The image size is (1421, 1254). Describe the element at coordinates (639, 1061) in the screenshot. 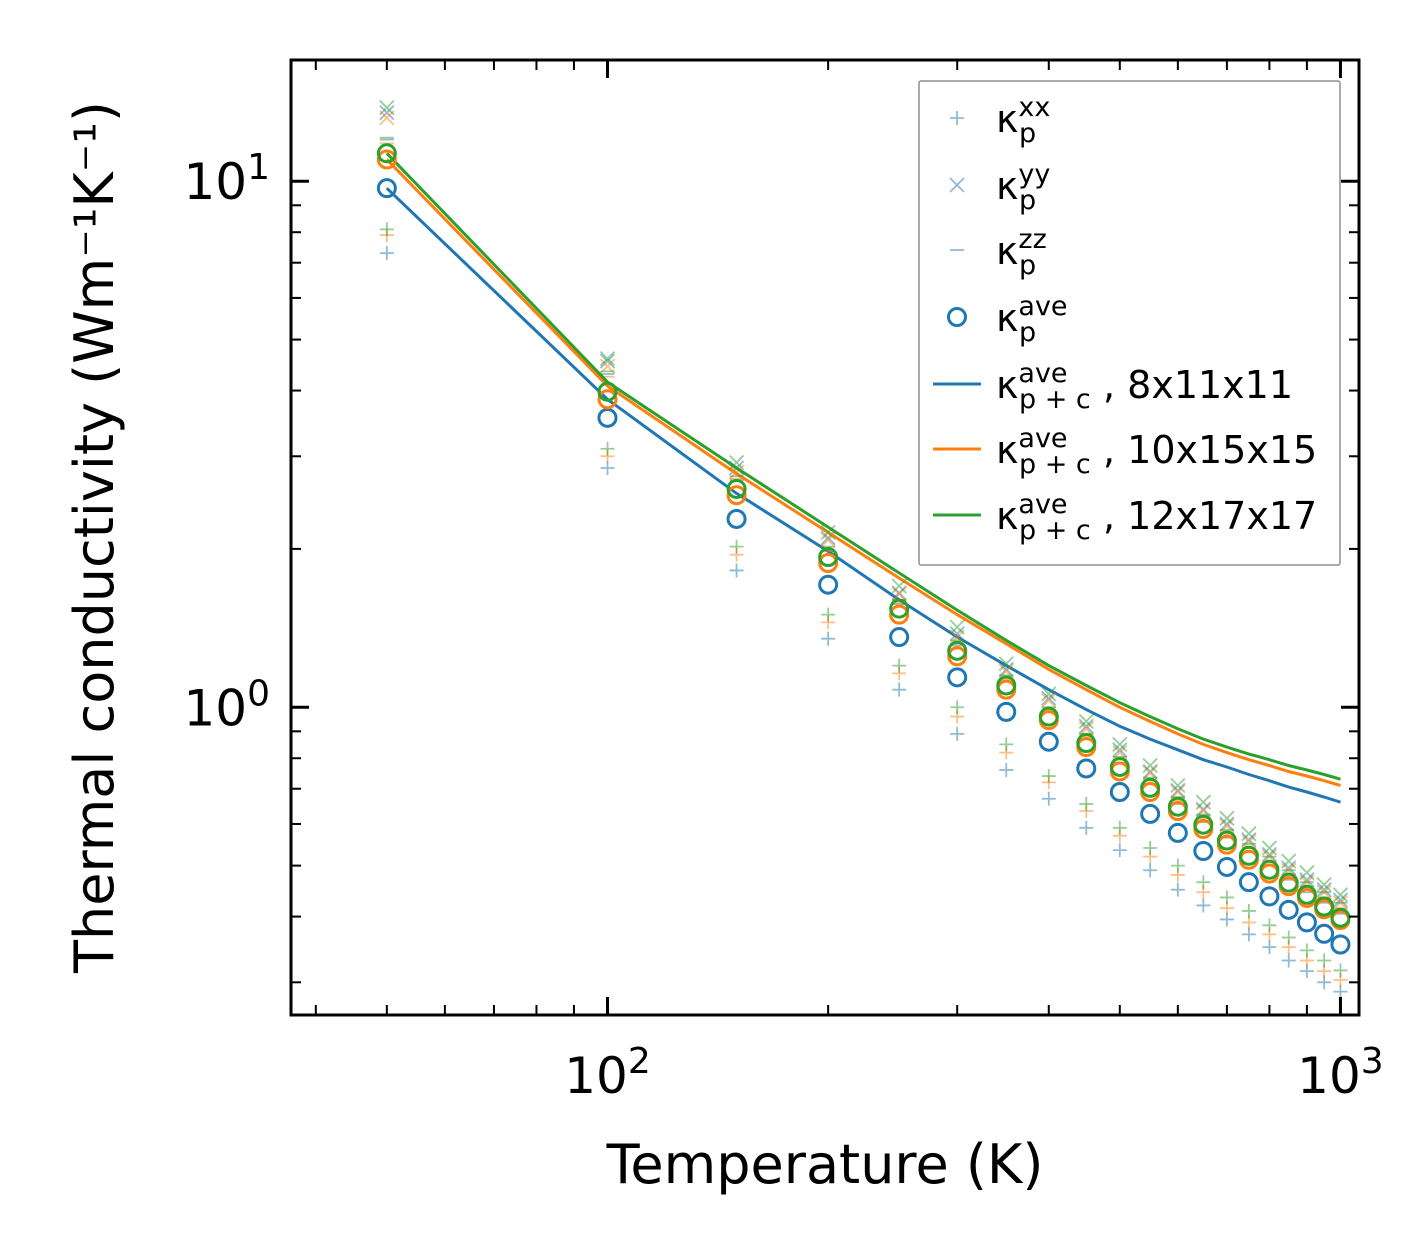

I see `x-tick-exp: 2` at that location.